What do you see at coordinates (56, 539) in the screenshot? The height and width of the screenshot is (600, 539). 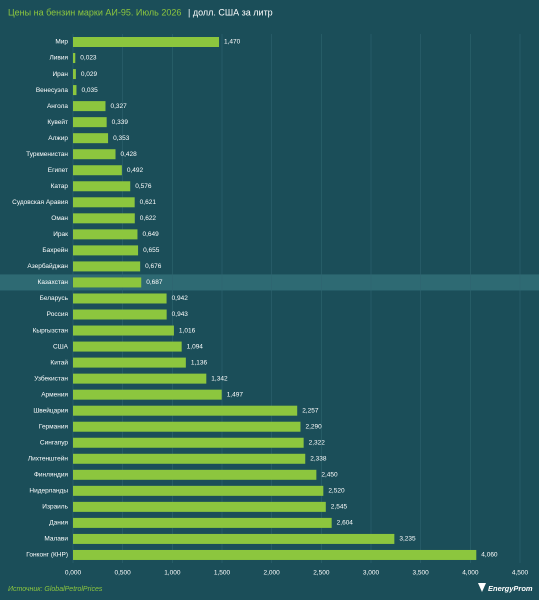 I see `y-tick-label: Малави` at bounding box center [56, 539].